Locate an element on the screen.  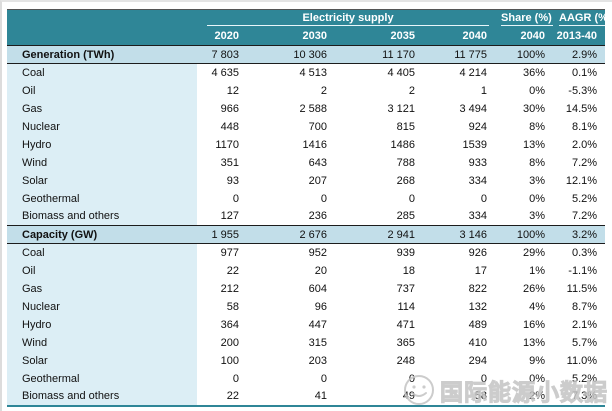
cell-value: 132 is located at coordinates (459, 306).